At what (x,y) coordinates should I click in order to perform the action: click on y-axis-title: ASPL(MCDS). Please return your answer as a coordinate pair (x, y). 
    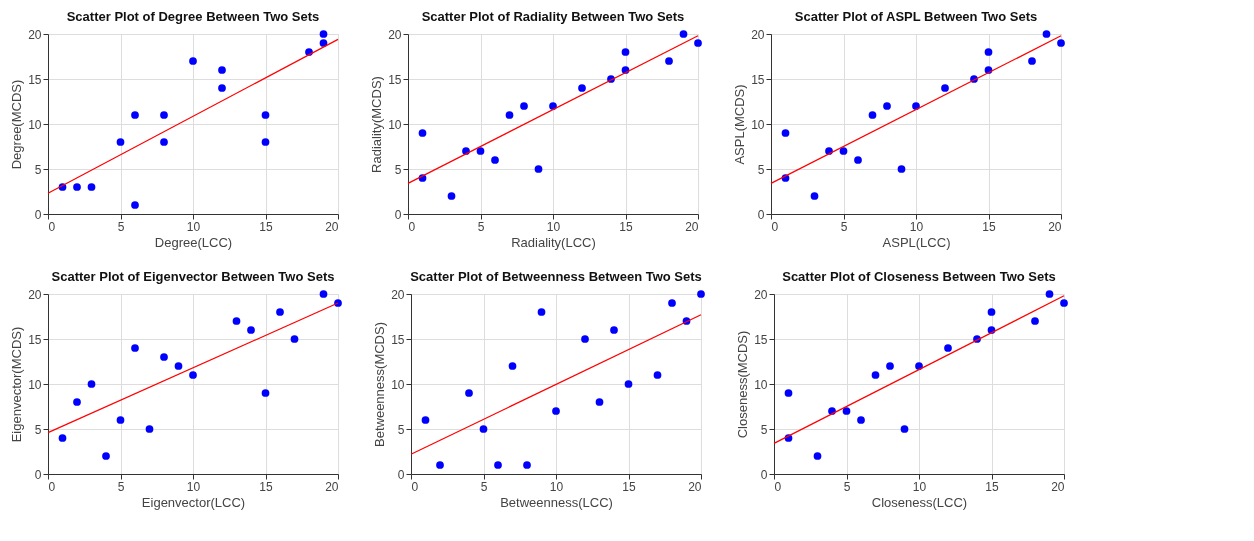
    Looking at the image, I should click on (740, 124).